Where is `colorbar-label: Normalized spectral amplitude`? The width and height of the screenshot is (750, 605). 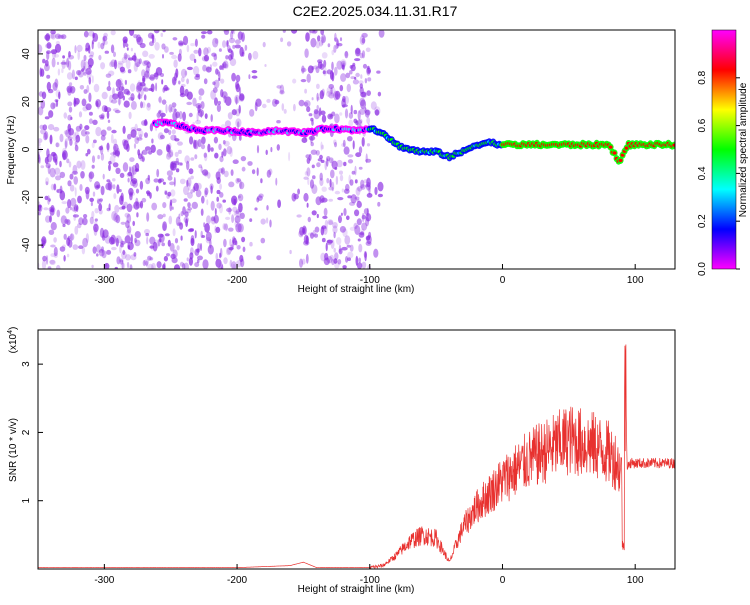 colorbar-label: Normalized spectral amplitude is located at coordinates (743, 149).